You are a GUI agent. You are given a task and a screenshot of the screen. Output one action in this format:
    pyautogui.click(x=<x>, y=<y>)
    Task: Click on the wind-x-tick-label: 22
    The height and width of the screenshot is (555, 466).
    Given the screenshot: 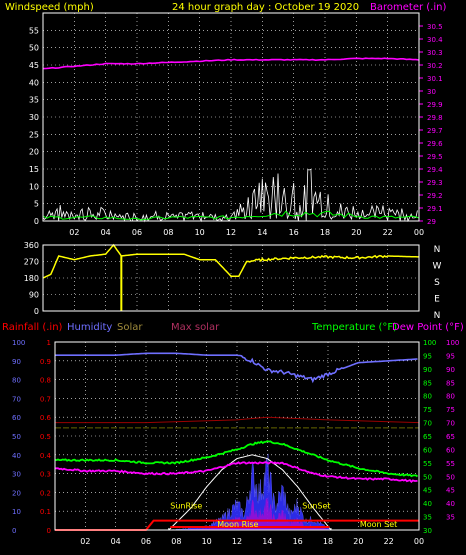 What is the action you would take?
    pyautogui.click(x=388, y=232)
    